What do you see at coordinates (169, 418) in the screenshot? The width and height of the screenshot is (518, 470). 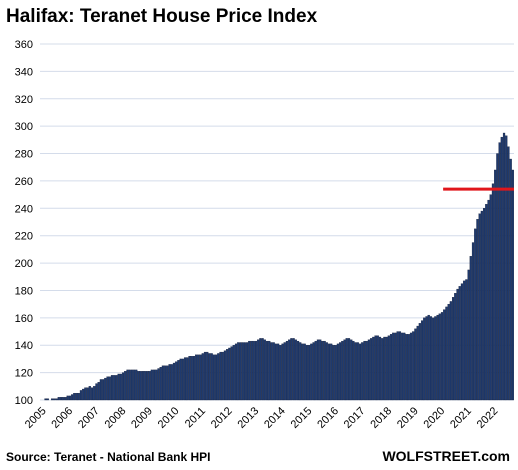 I see `x-tick-label: 2010` at bounding box center [169, 418].